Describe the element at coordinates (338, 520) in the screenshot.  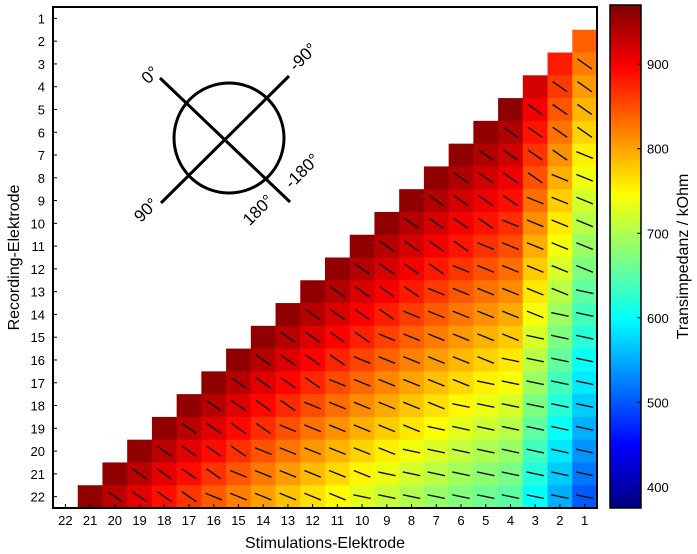
I see `x-tick-label: 11` at that location.